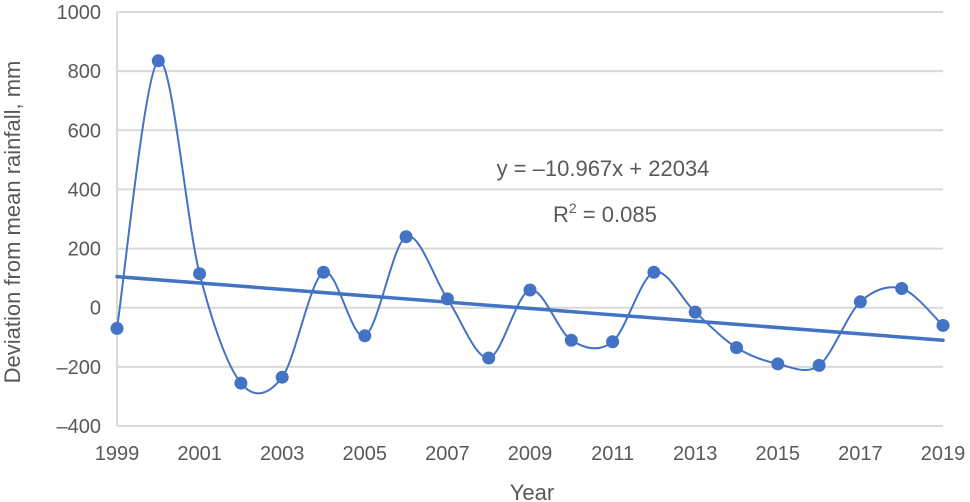  I want to click on data-point-2018, so click(902, 288).